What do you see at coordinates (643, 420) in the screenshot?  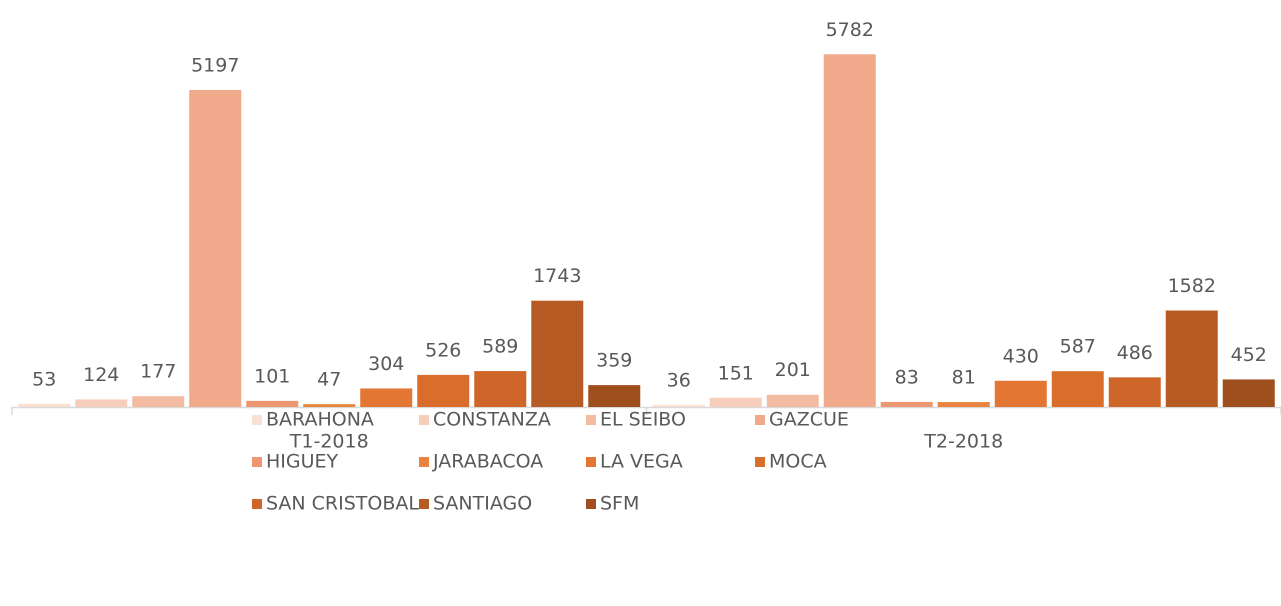 I see `legend-label: EL SEIBO` at bounding box center [643, 420].